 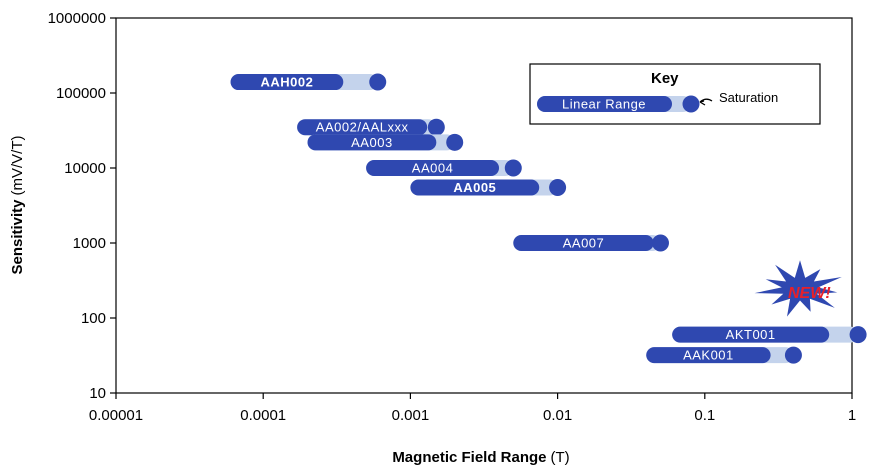 I want to click on bar-label: Linear Range, so click(x=604, y=104).